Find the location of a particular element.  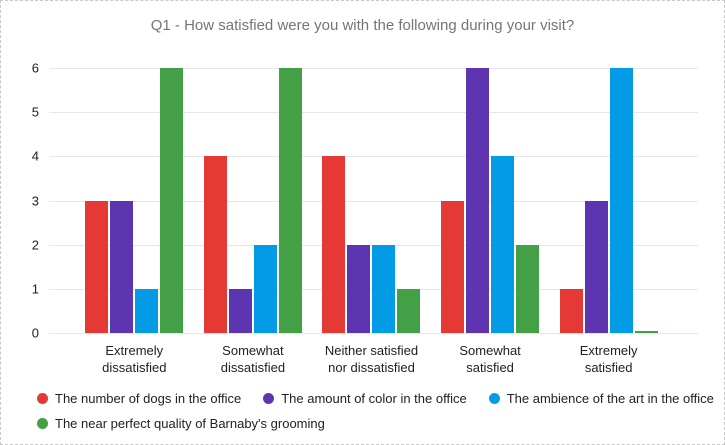

y-axis-tick-5: 5 is located at coordinates (35, 112).